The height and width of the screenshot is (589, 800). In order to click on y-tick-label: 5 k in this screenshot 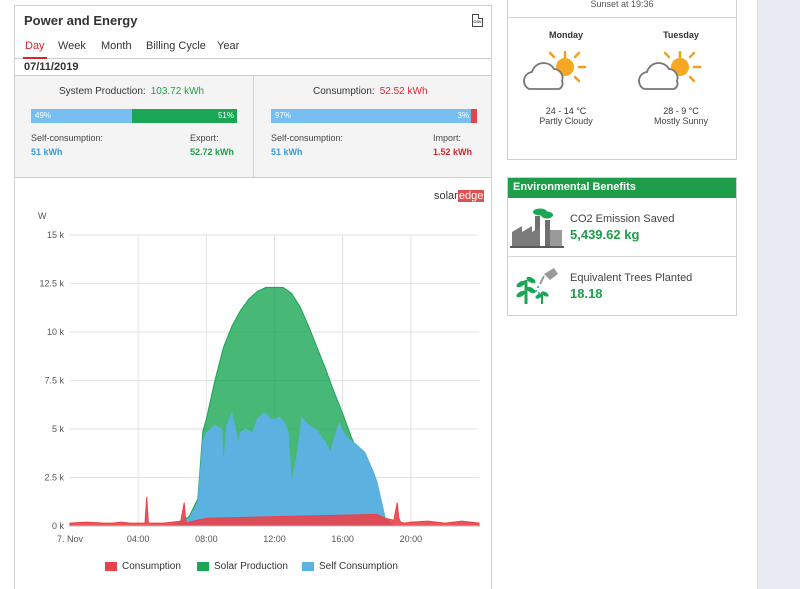, I will do `click(58, 429)`.